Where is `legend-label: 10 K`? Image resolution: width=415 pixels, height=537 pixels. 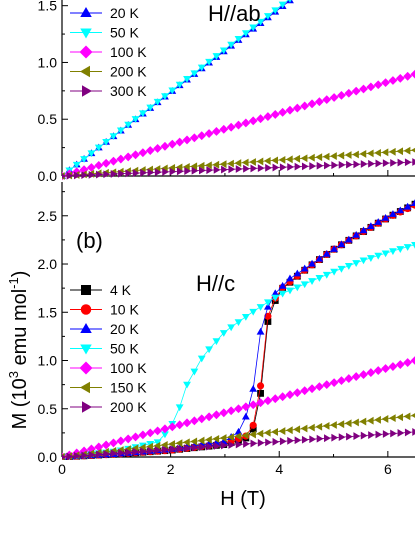
legend-label: 10 K is located at coordinates (124, 310).